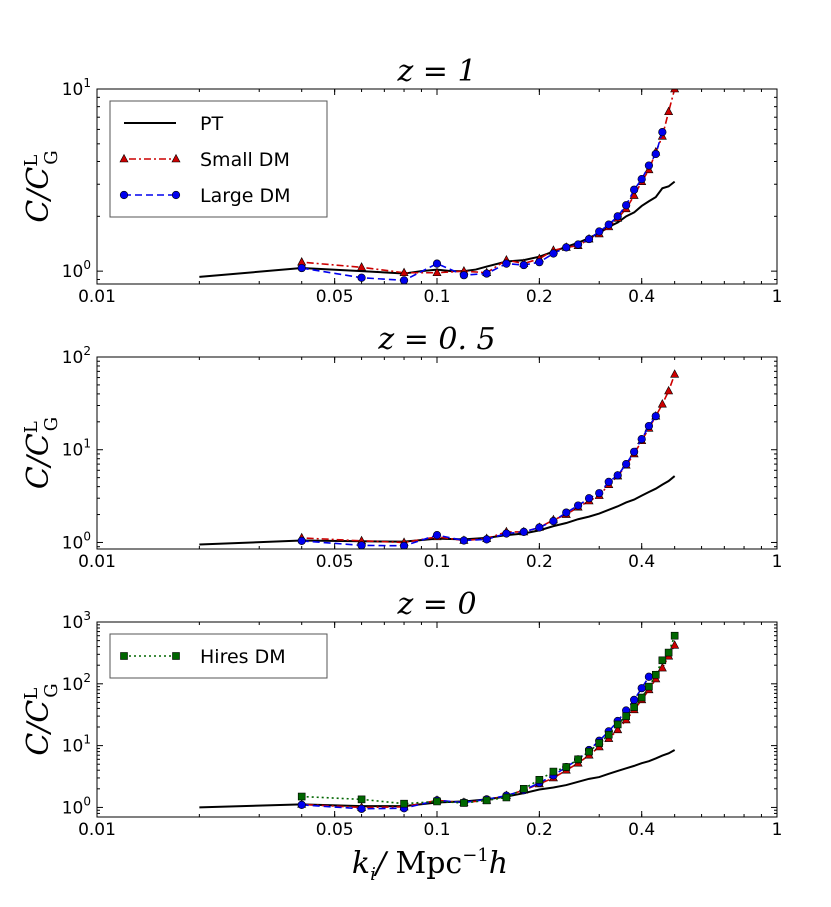  Describe the element at coordinates (211, 124) in the screenshot. I see `legend-label: PT` at that location.